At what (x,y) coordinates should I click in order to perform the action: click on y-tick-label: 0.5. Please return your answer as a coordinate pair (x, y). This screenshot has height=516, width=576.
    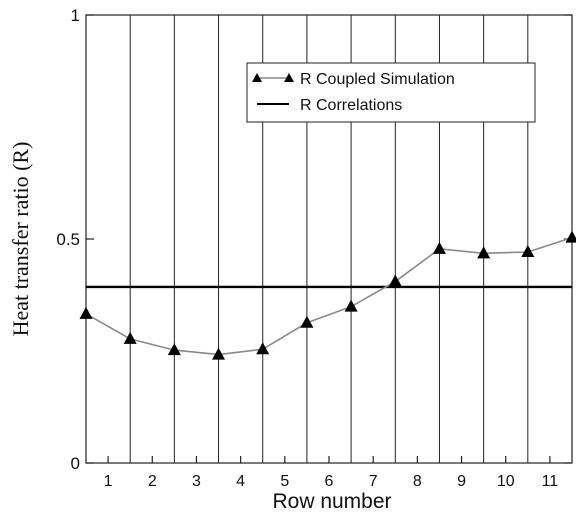
    Looking at the image, I should click on (68, 239).